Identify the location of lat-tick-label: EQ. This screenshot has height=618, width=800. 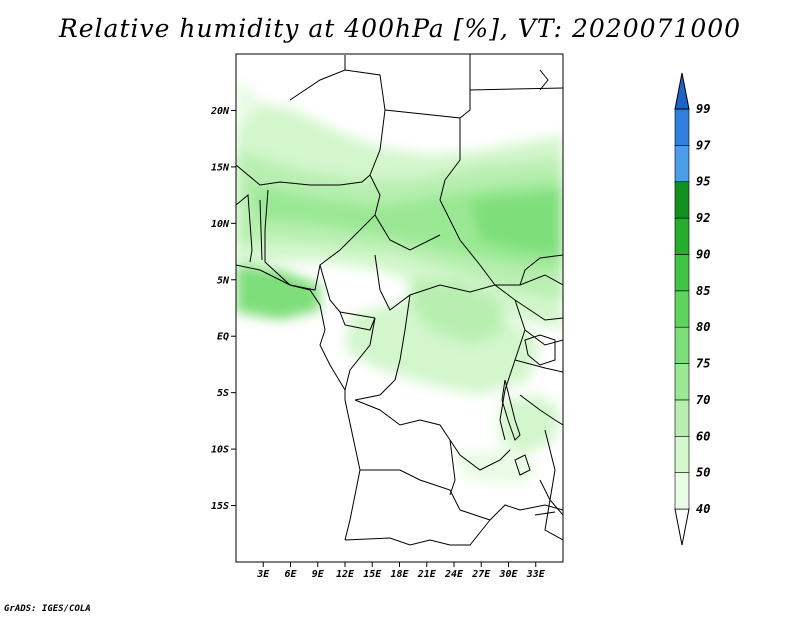
(223, 337).